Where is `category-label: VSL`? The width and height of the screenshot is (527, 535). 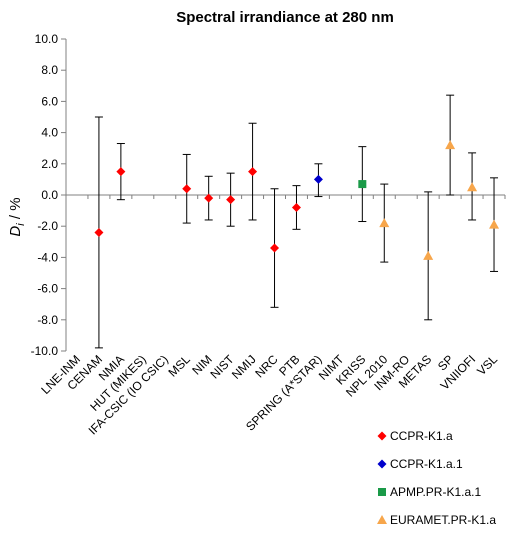
category-label: VSL is located at coordinates (487, 365).